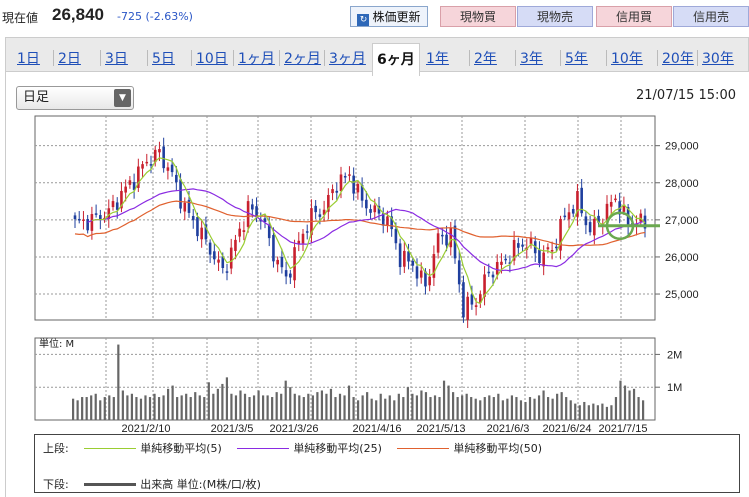  I want to click on legend-volume: 出来高 単位:(M株/口/枚), so click(200, 484).